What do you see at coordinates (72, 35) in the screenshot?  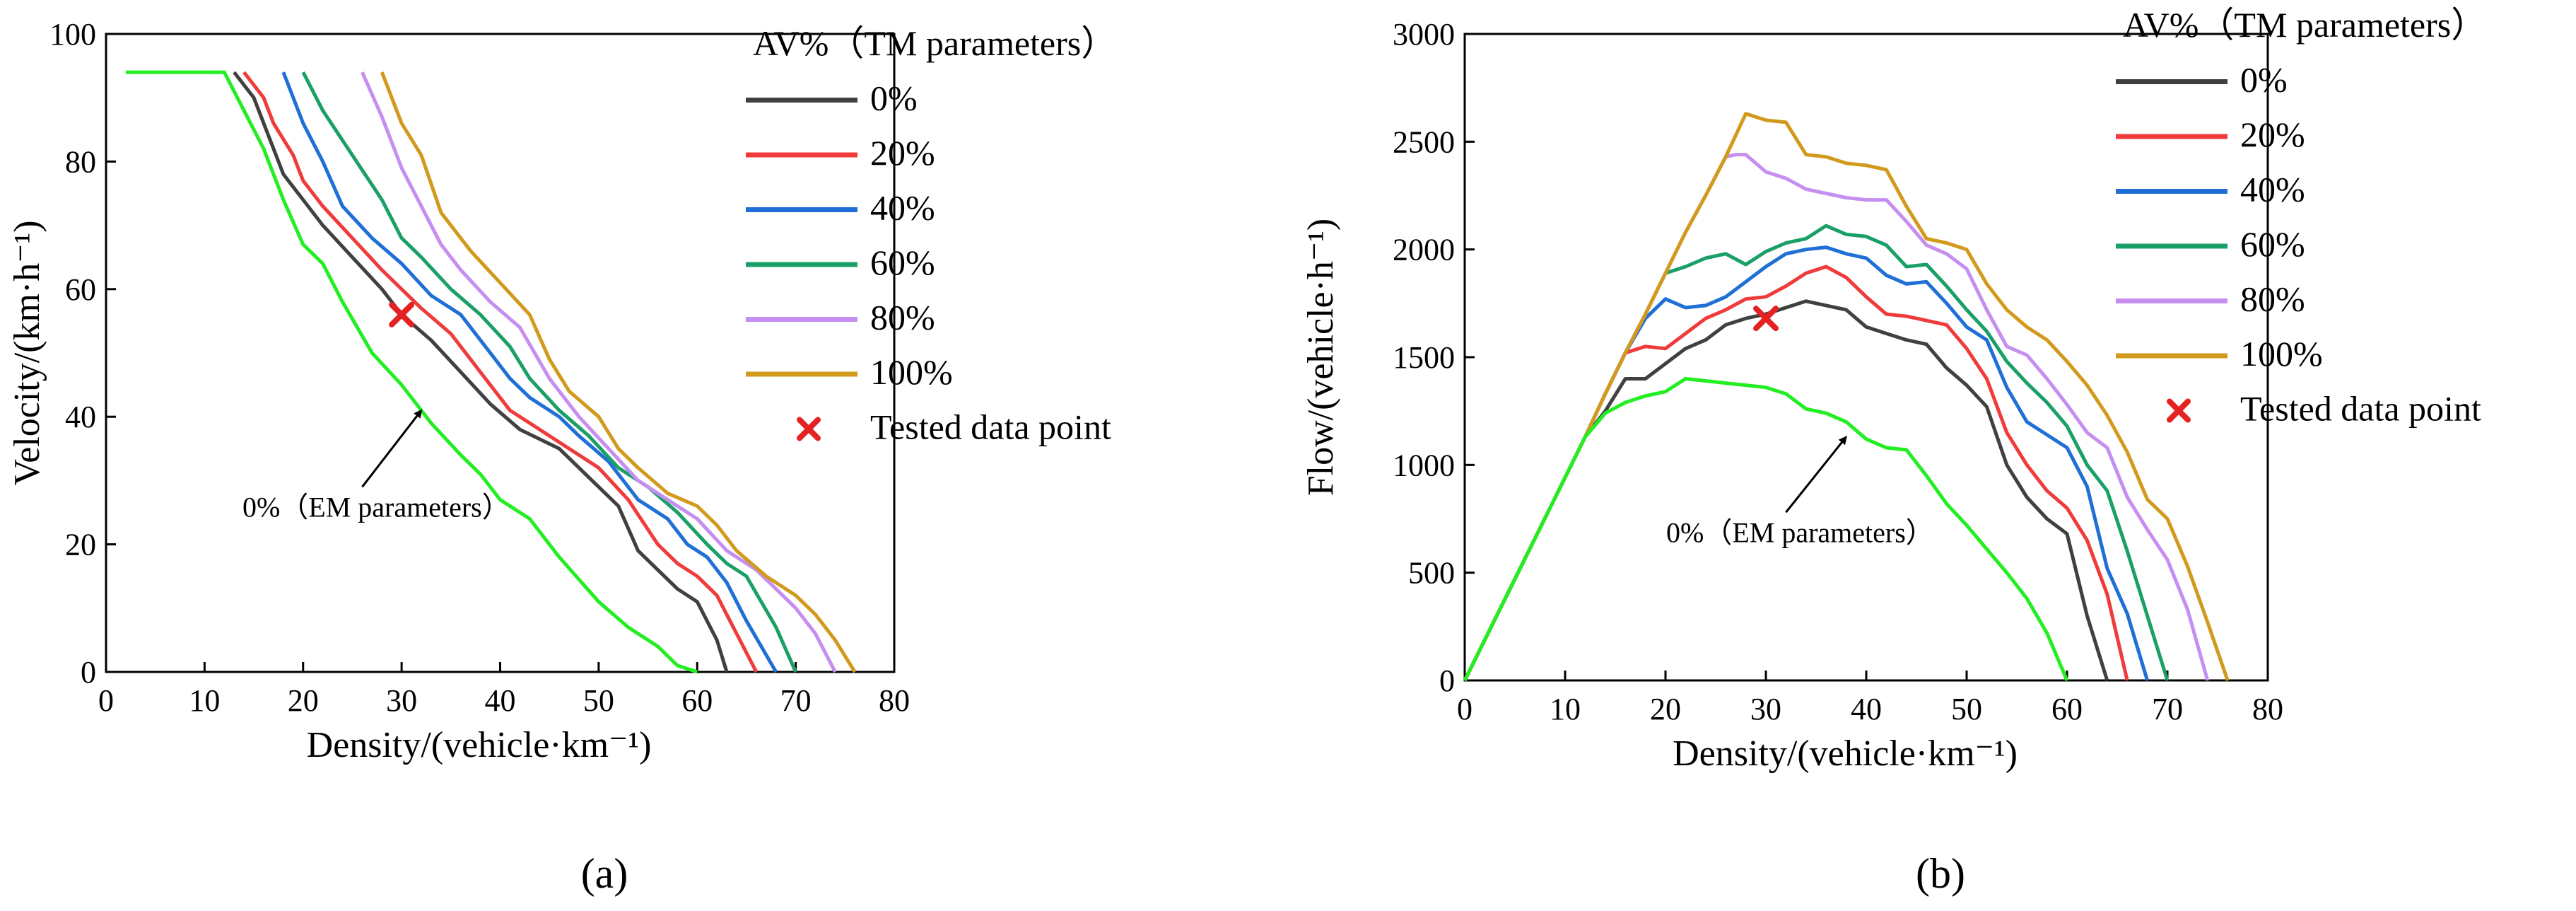 I see `y-tick-label: 100` at bounding box center [72, 35].